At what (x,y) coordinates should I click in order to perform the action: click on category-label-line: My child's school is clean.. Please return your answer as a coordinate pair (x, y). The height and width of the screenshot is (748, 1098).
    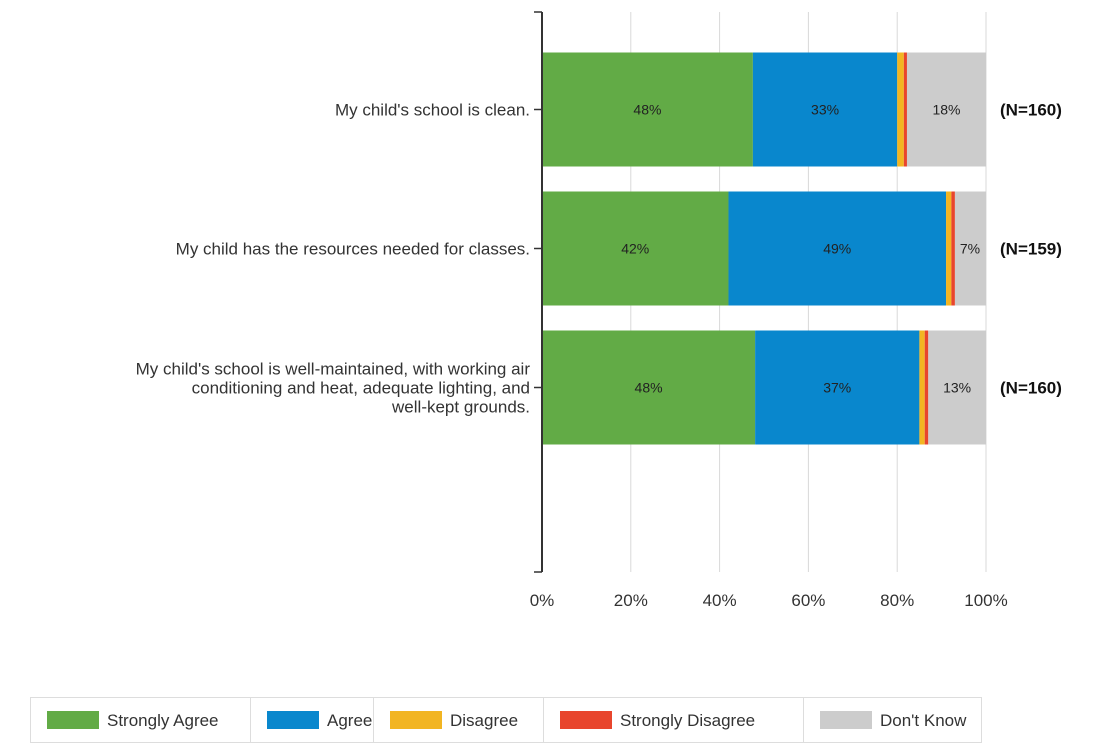
    Looking at the image, I should click on (432, 110).